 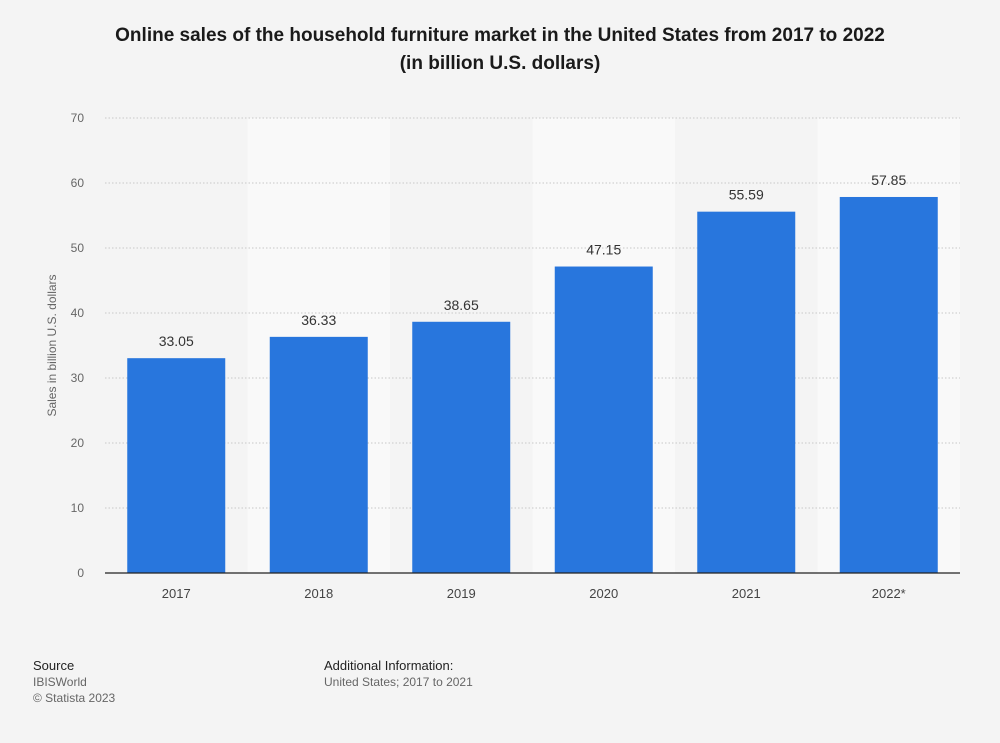 I want to click on copyright: © Statista 2023, so click(x=74, y=698).